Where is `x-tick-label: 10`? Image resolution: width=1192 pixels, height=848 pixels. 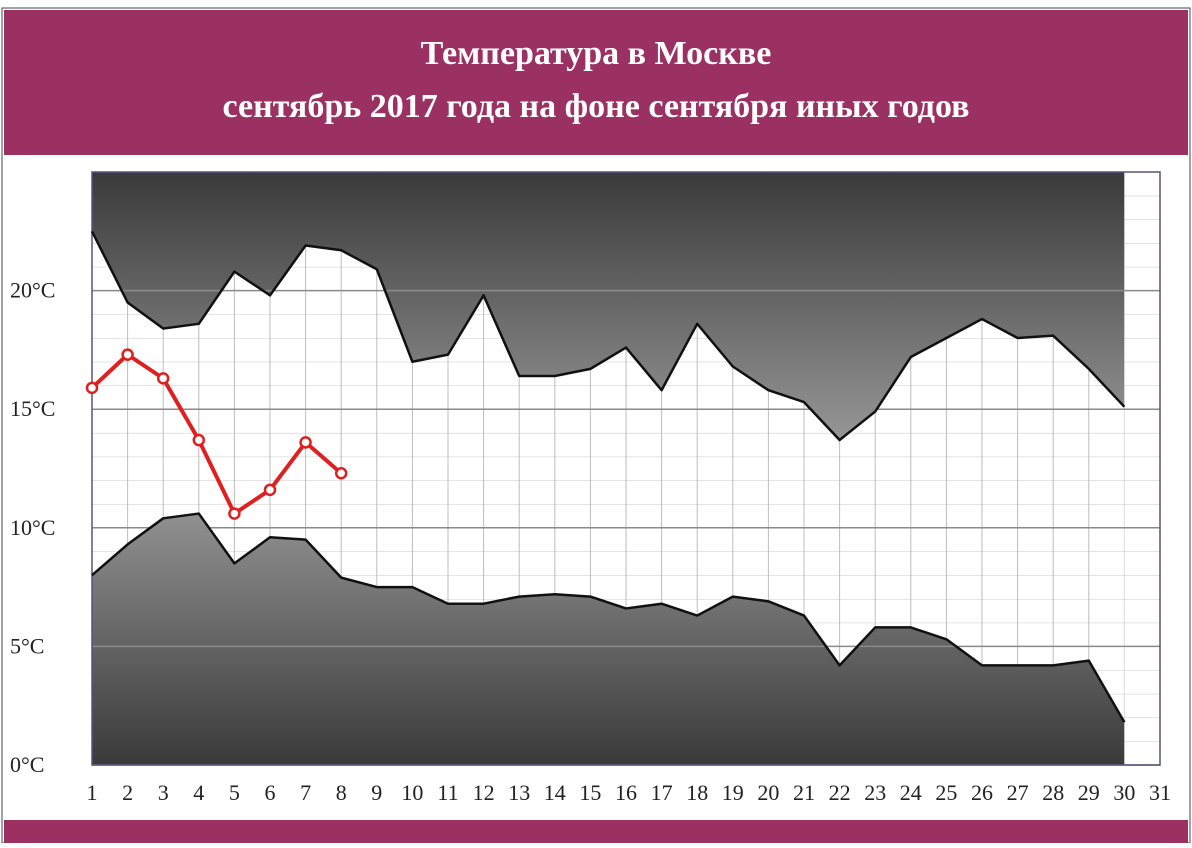 x-tick-label: 10 is located at coordinates (412, 792).